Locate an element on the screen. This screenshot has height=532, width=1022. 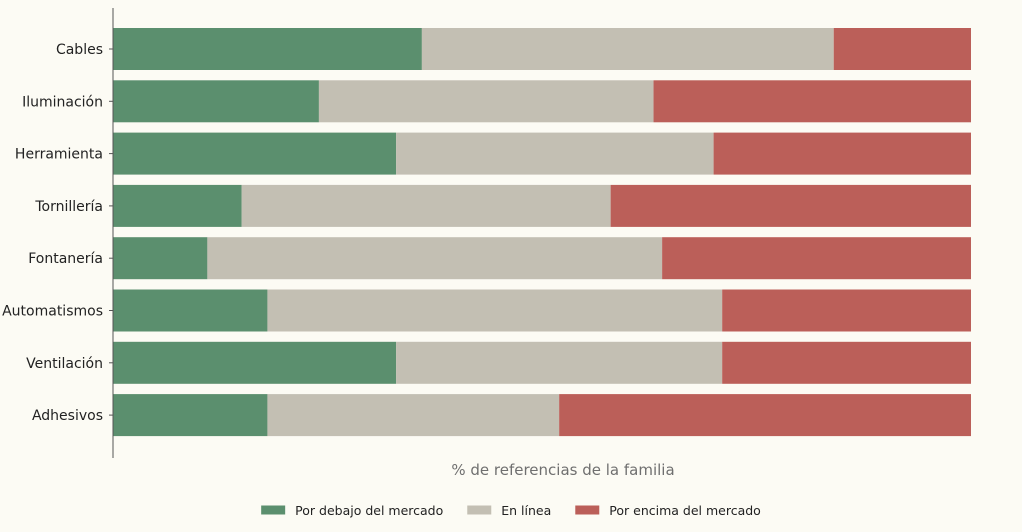
category-label-0: Cables is located at coordinates (79, 50).